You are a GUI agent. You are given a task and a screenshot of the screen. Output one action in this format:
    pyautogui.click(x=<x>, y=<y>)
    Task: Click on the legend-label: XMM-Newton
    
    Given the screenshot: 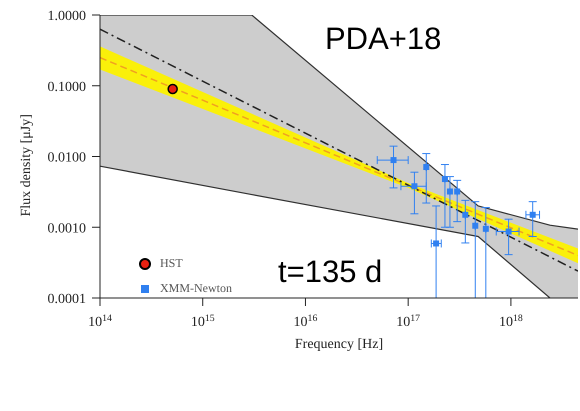 What is the action you would take?
    pyautogui.click(x=196, y=288)
    